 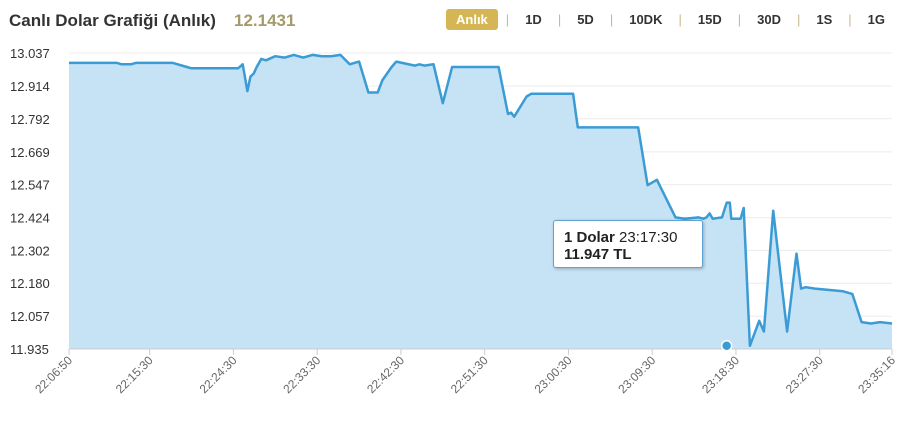 I want to click on x-tick-label: 22:33:30, so click(x=301, y=374).